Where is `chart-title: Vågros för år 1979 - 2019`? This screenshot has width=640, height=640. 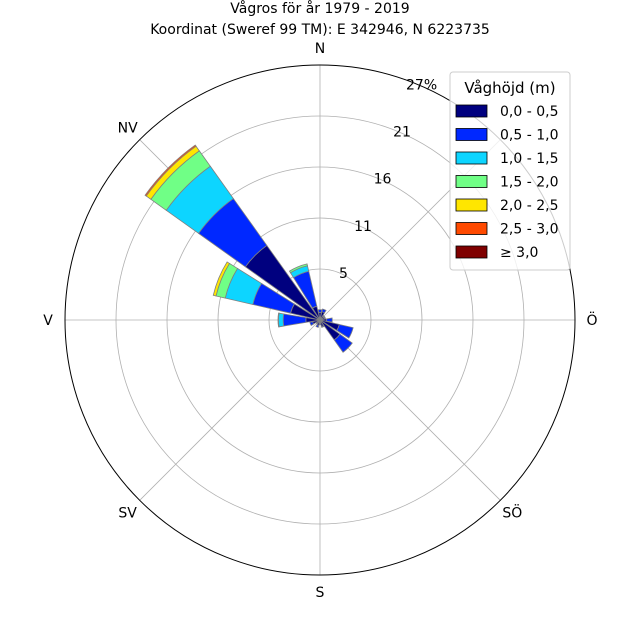 chart-title: Vågros för år 1979 - 2019 is located at coordinates (319, 8).